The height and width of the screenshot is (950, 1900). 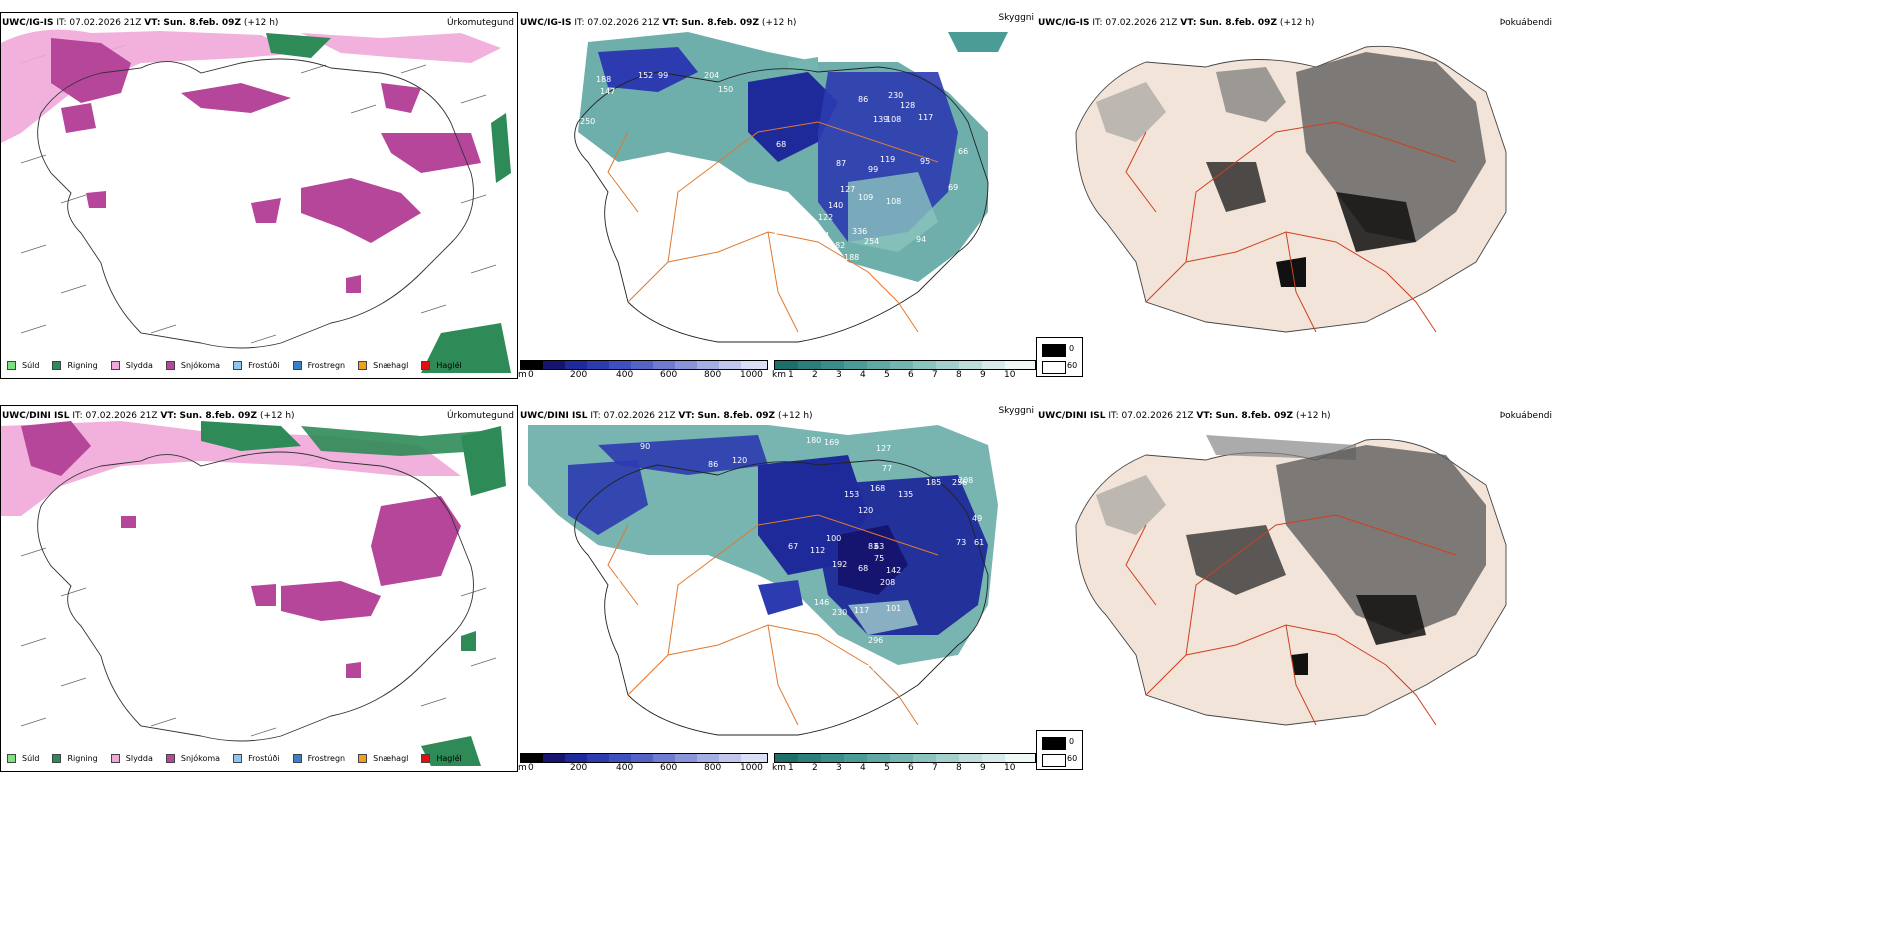 I want to click on ceiling-value: 99, so click(x=873, y=169).